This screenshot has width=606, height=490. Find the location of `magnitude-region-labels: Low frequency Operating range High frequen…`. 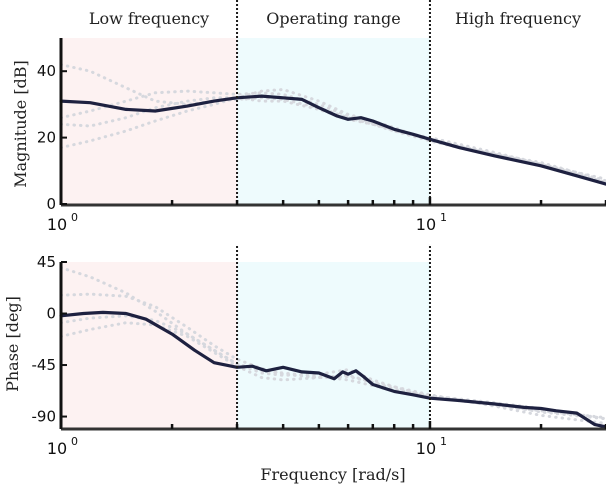

magnitude-region-labels: Low frequency Operating range High frequen… is located at coordinates (335, 18).